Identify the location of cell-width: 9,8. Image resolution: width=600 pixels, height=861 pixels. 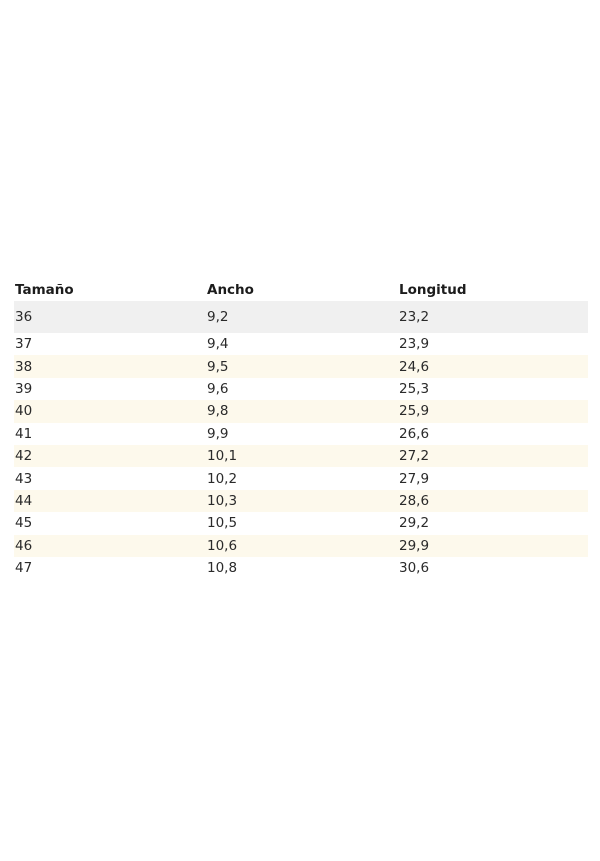
(302, 411).